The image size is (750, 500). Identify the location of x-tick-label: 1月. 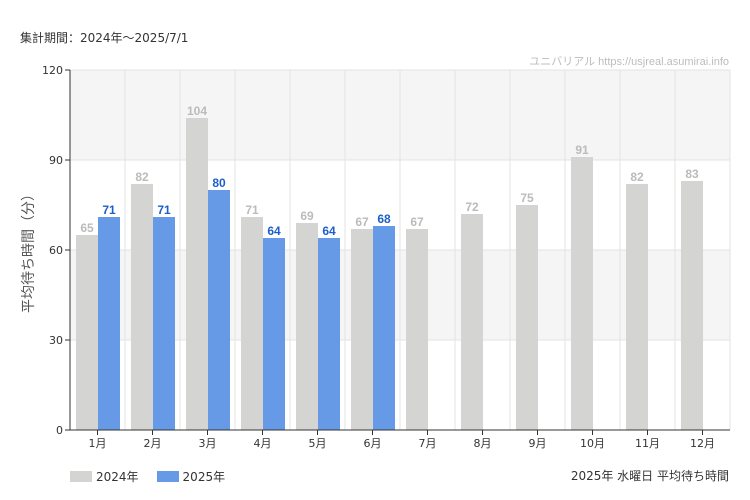
(98, 443).